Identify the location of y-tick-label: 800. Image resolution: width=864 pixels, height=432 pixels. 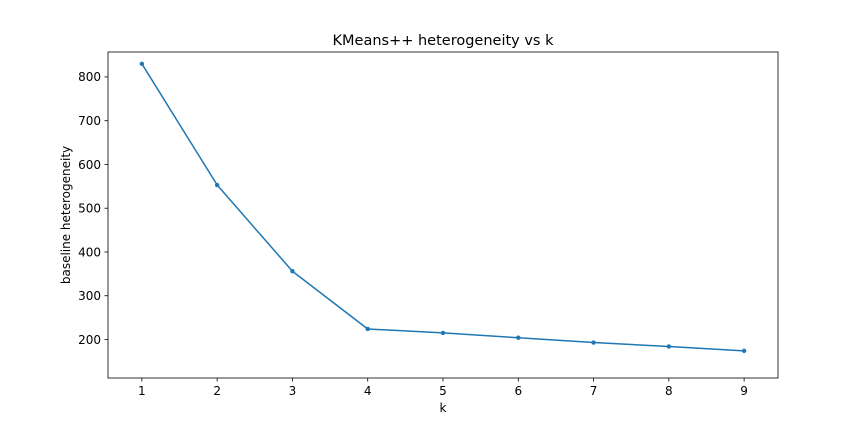
(89, 77).